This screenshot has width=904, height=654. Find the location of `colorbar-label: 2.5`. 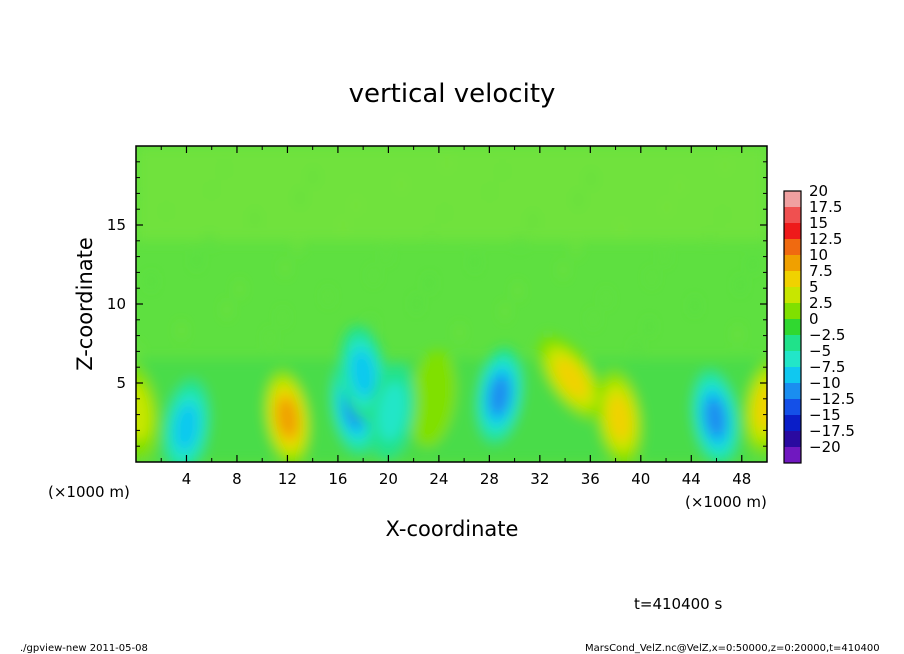

colorbar-label: 2.5 is located at coordinates (821, 303).